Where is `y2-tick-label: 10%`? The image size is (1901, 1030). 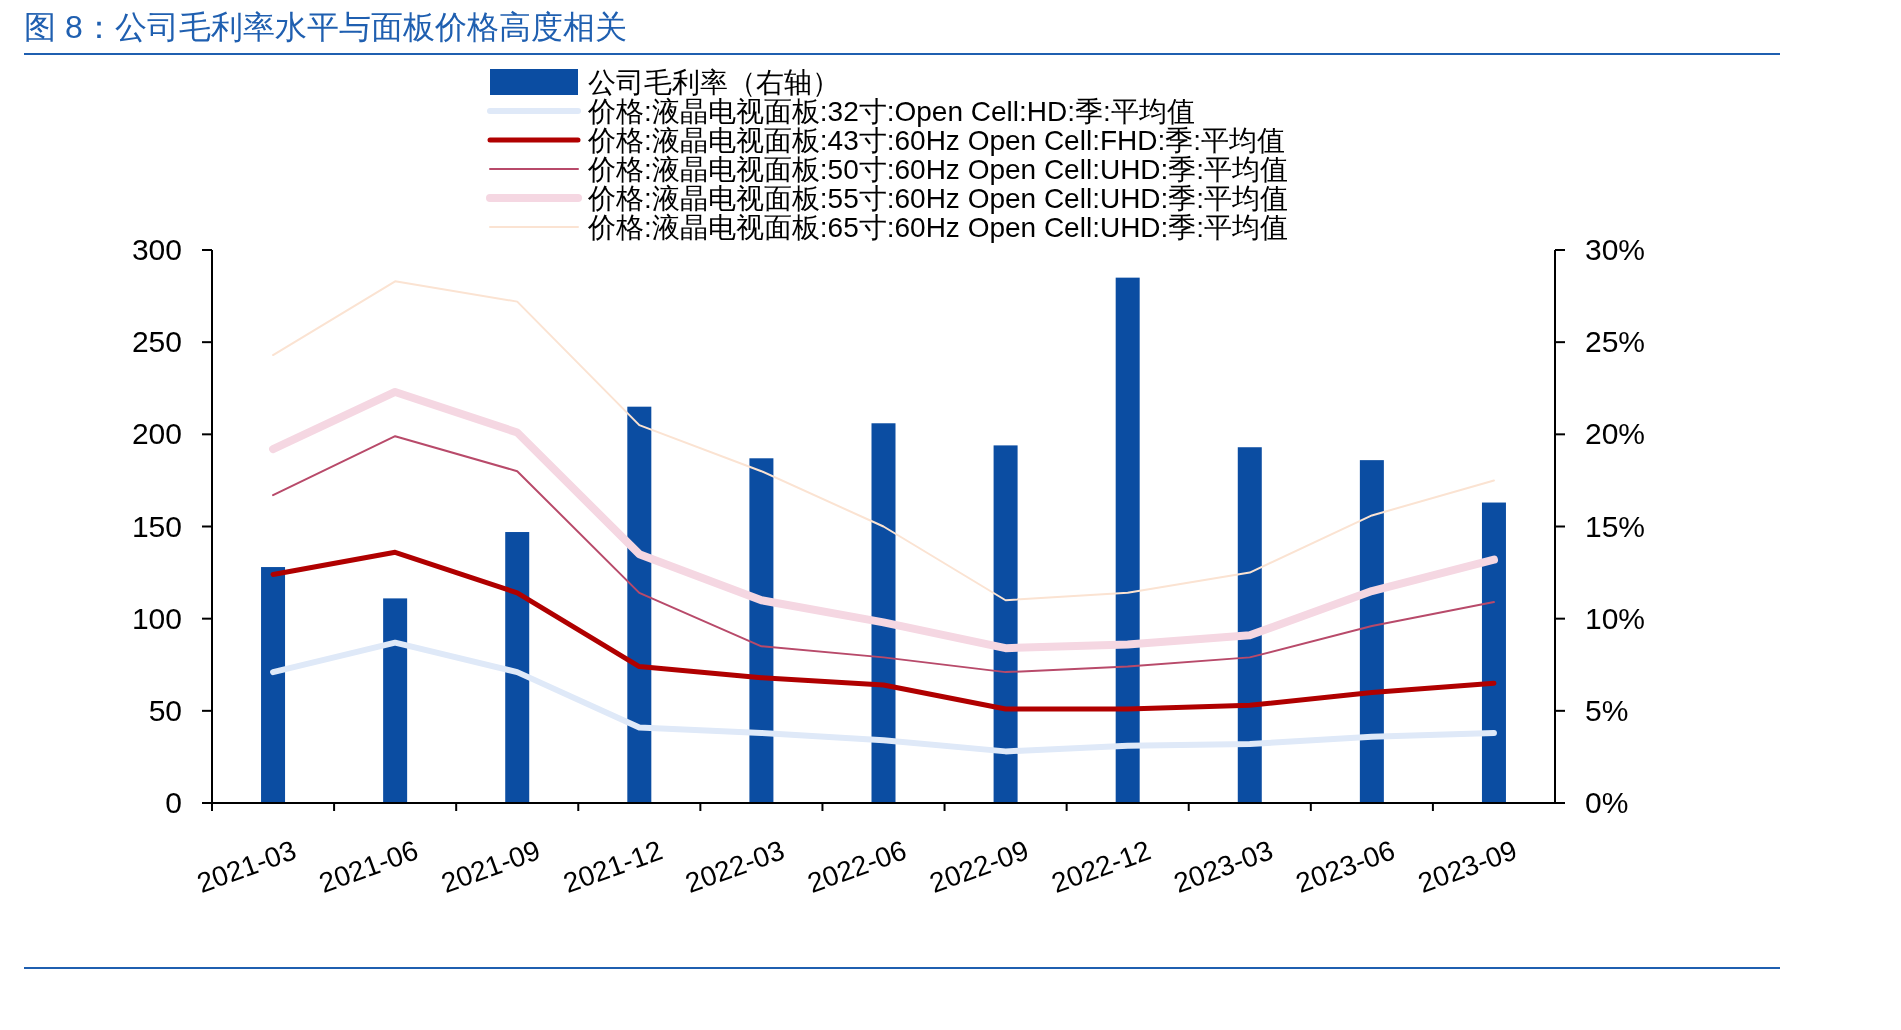
y2-tick-label: 10% is located at coordinates (1615, 618).